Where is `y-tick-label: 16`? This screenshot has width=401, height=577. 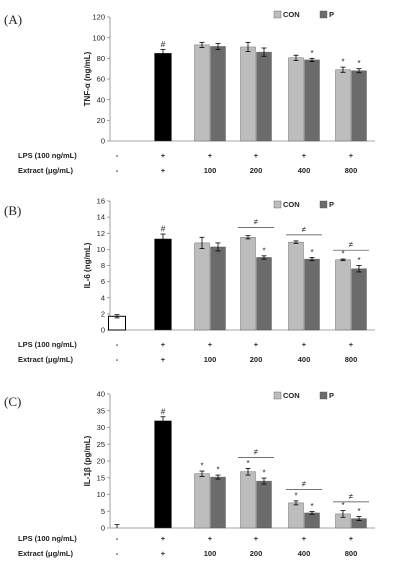
y-tick-label: 16 is located at coordinates (101, 201).